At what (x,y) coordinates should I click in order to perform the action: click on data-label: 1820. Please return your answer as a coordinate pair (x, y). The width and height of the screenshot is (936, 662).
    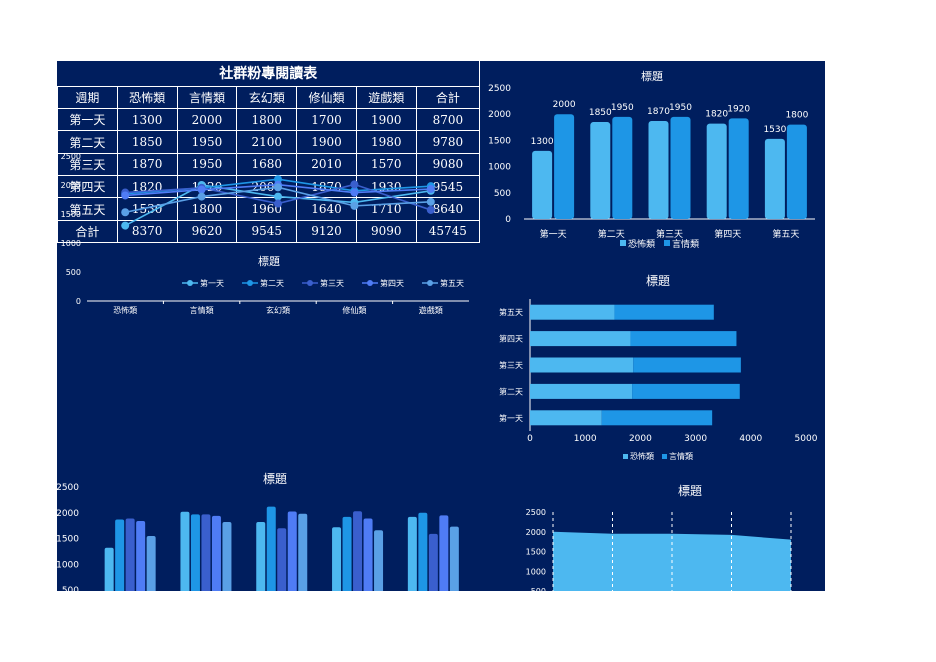
    Looking at the image, I should click on (716, 115).